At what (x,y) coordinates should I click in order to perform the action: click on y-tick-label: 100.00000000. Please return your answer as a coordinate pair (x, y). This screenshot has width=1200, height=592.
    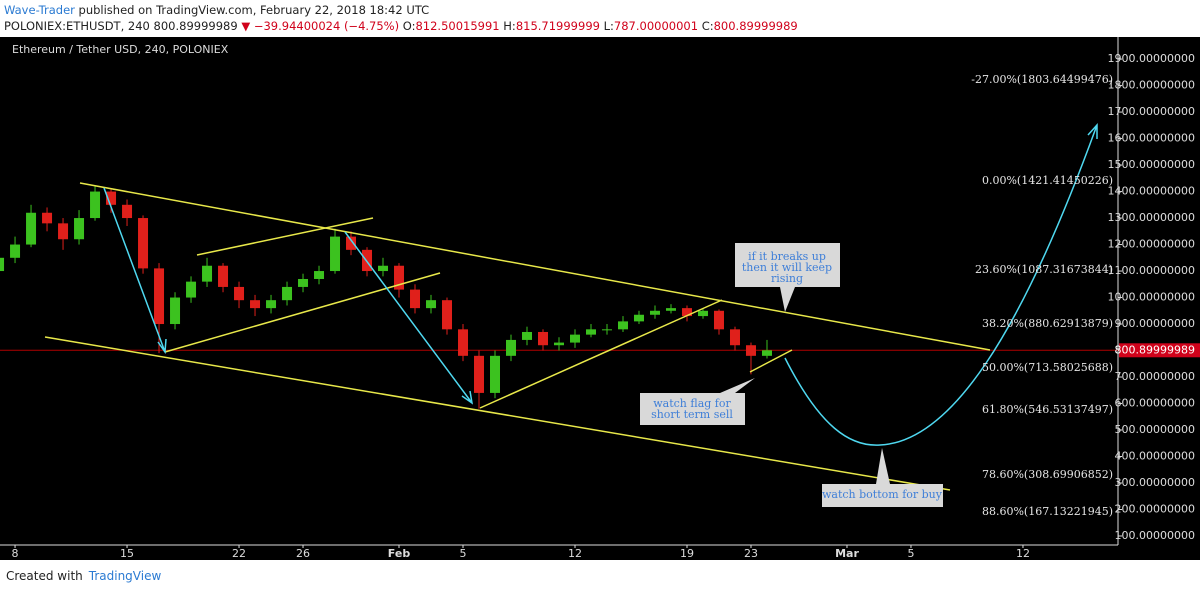
    Looking at the image, I should click on (1155, 535).